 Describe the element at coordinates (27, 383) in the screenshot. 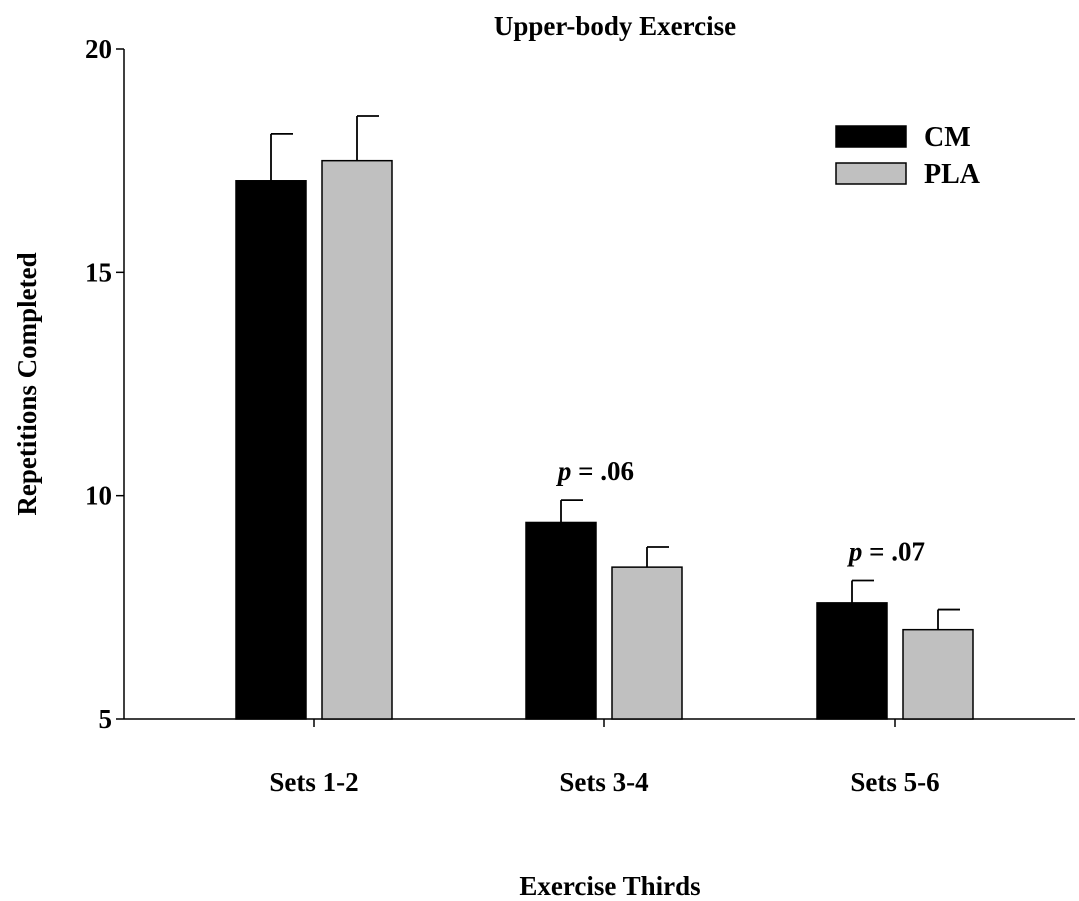

I see `y-axis-label: Repetitions Completed` at that location.